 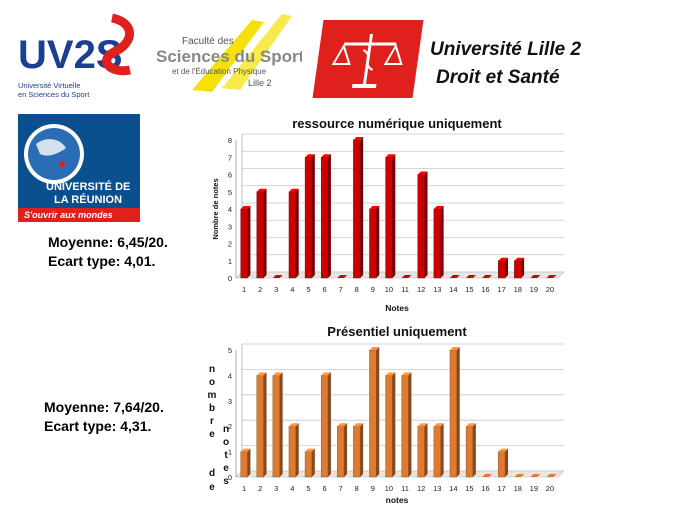 I want to click on x-tick-label: 13, so click(x=437, y=488).